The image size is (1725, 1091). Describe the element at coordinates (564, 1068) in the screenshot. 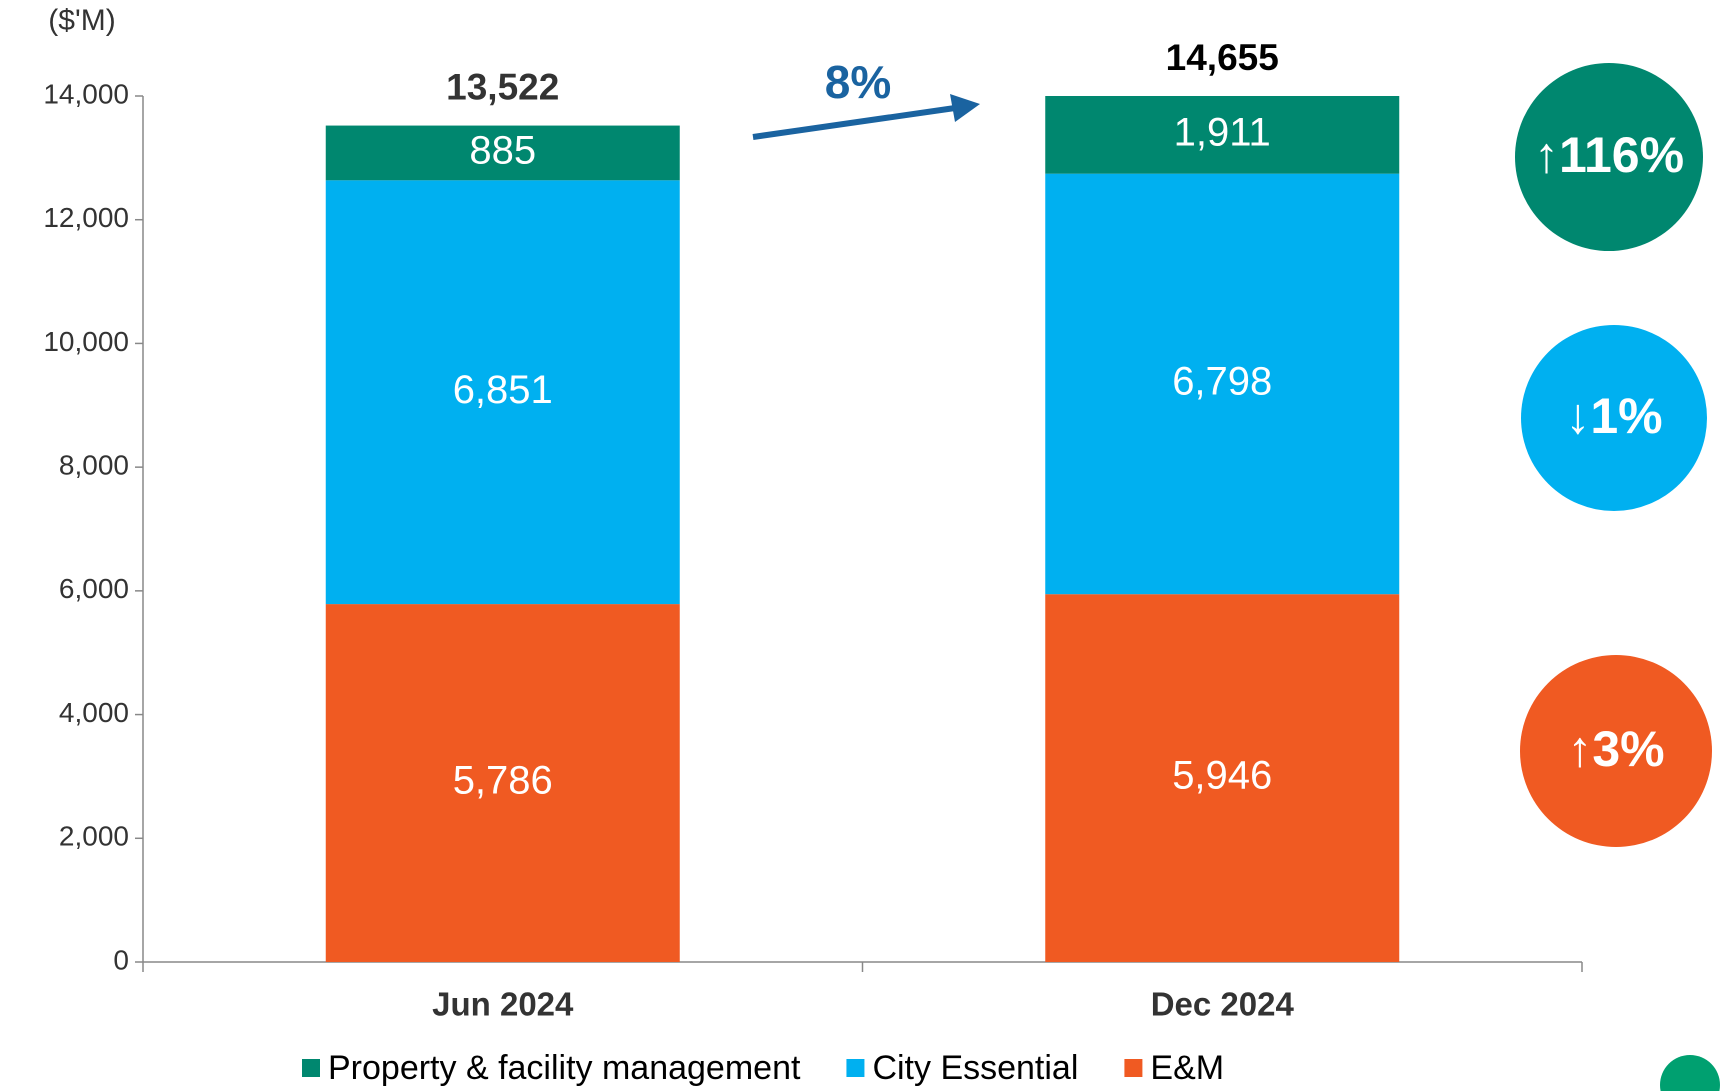

I see `legend-label: Property & facility management` at that location.